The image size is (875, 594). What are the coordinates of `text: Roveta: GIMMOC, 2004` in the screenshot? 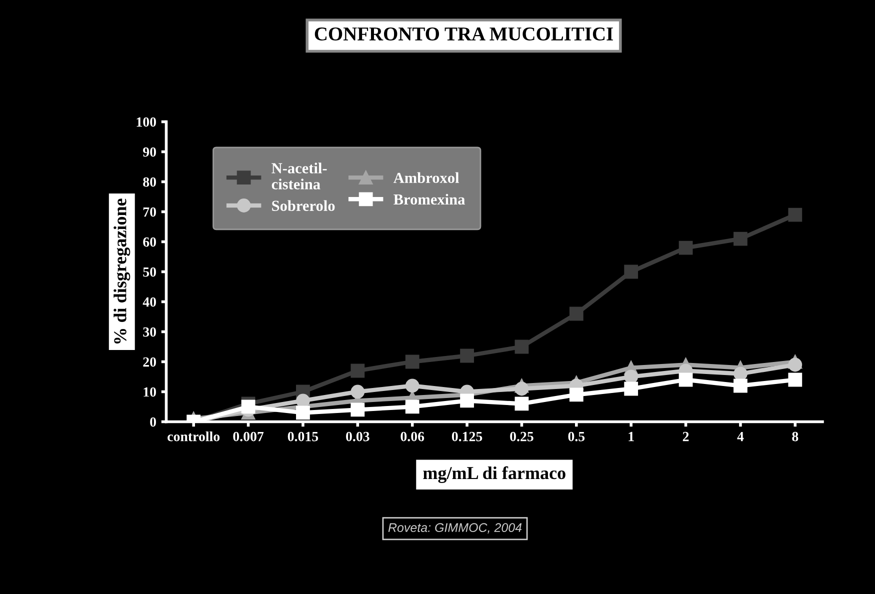 It's located at (455, 528).